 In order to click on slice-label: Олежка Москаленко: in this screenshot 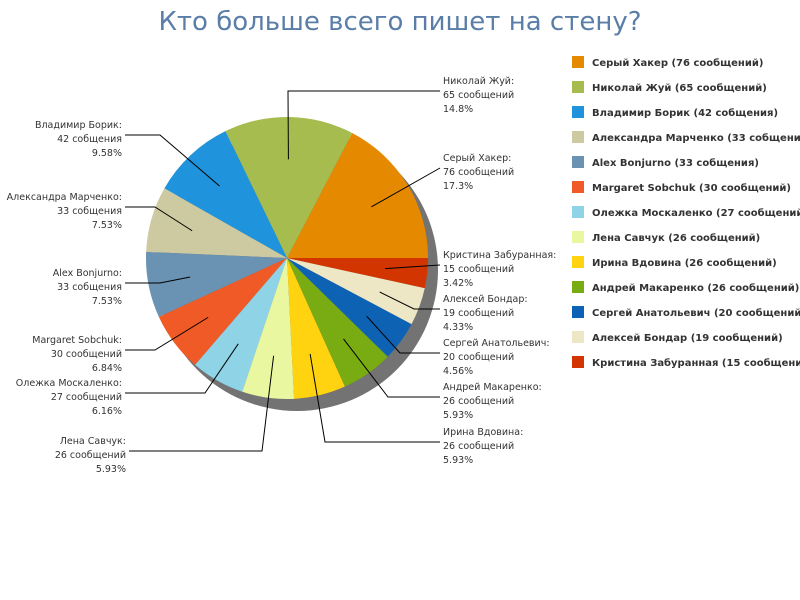, I will do `click(69, 383)`.